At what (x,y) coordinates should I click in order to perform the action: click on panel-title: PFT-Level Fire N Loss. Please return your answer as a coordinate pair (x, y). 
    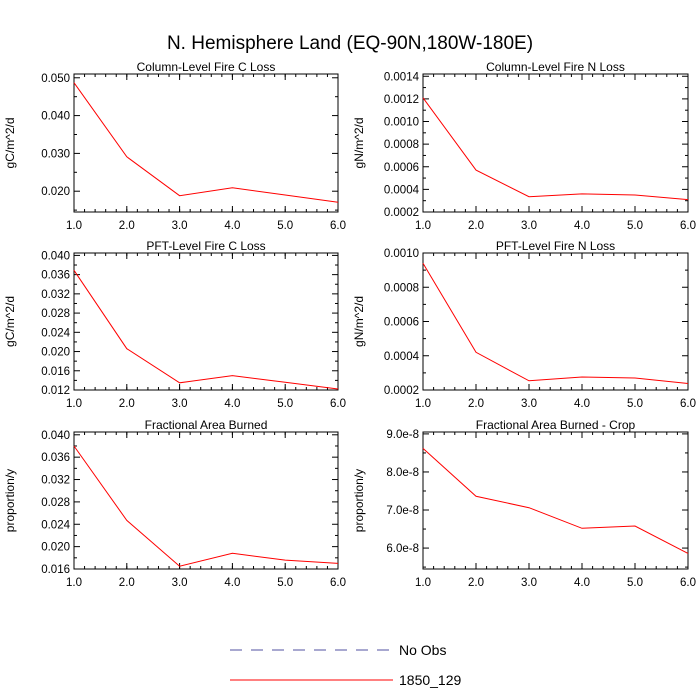
    Looking at the image, I should click on (555, 246).